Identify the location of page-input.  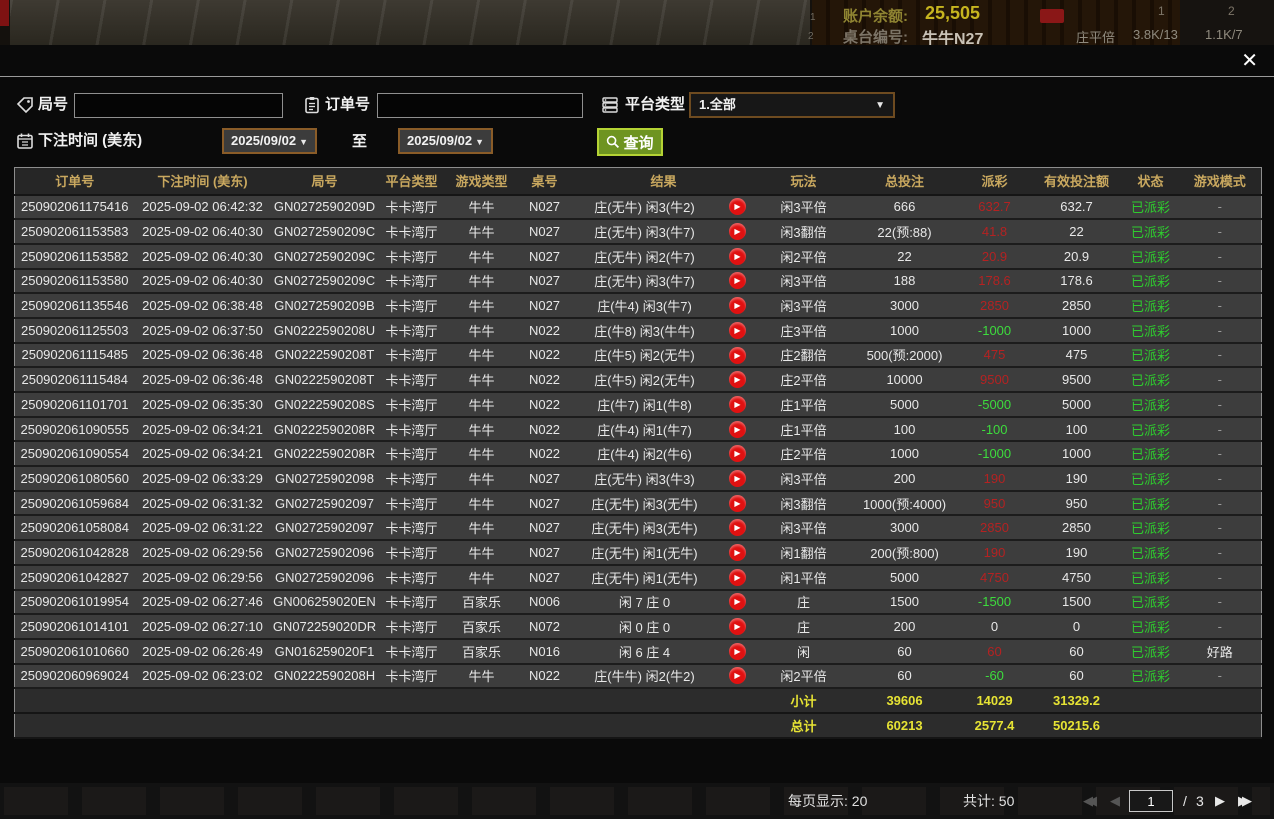
(1151, 801).